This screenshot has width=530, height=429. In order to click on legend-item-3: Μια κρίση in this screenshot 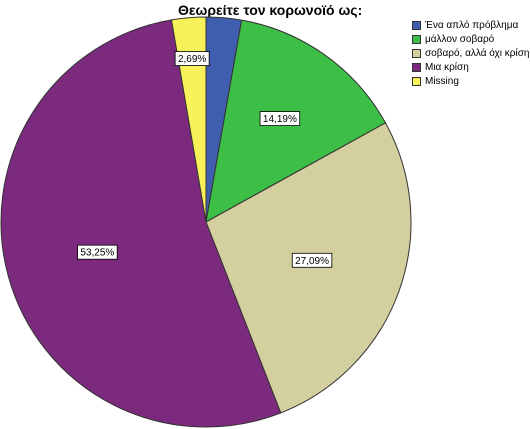, I will do `click(470, 67)`.